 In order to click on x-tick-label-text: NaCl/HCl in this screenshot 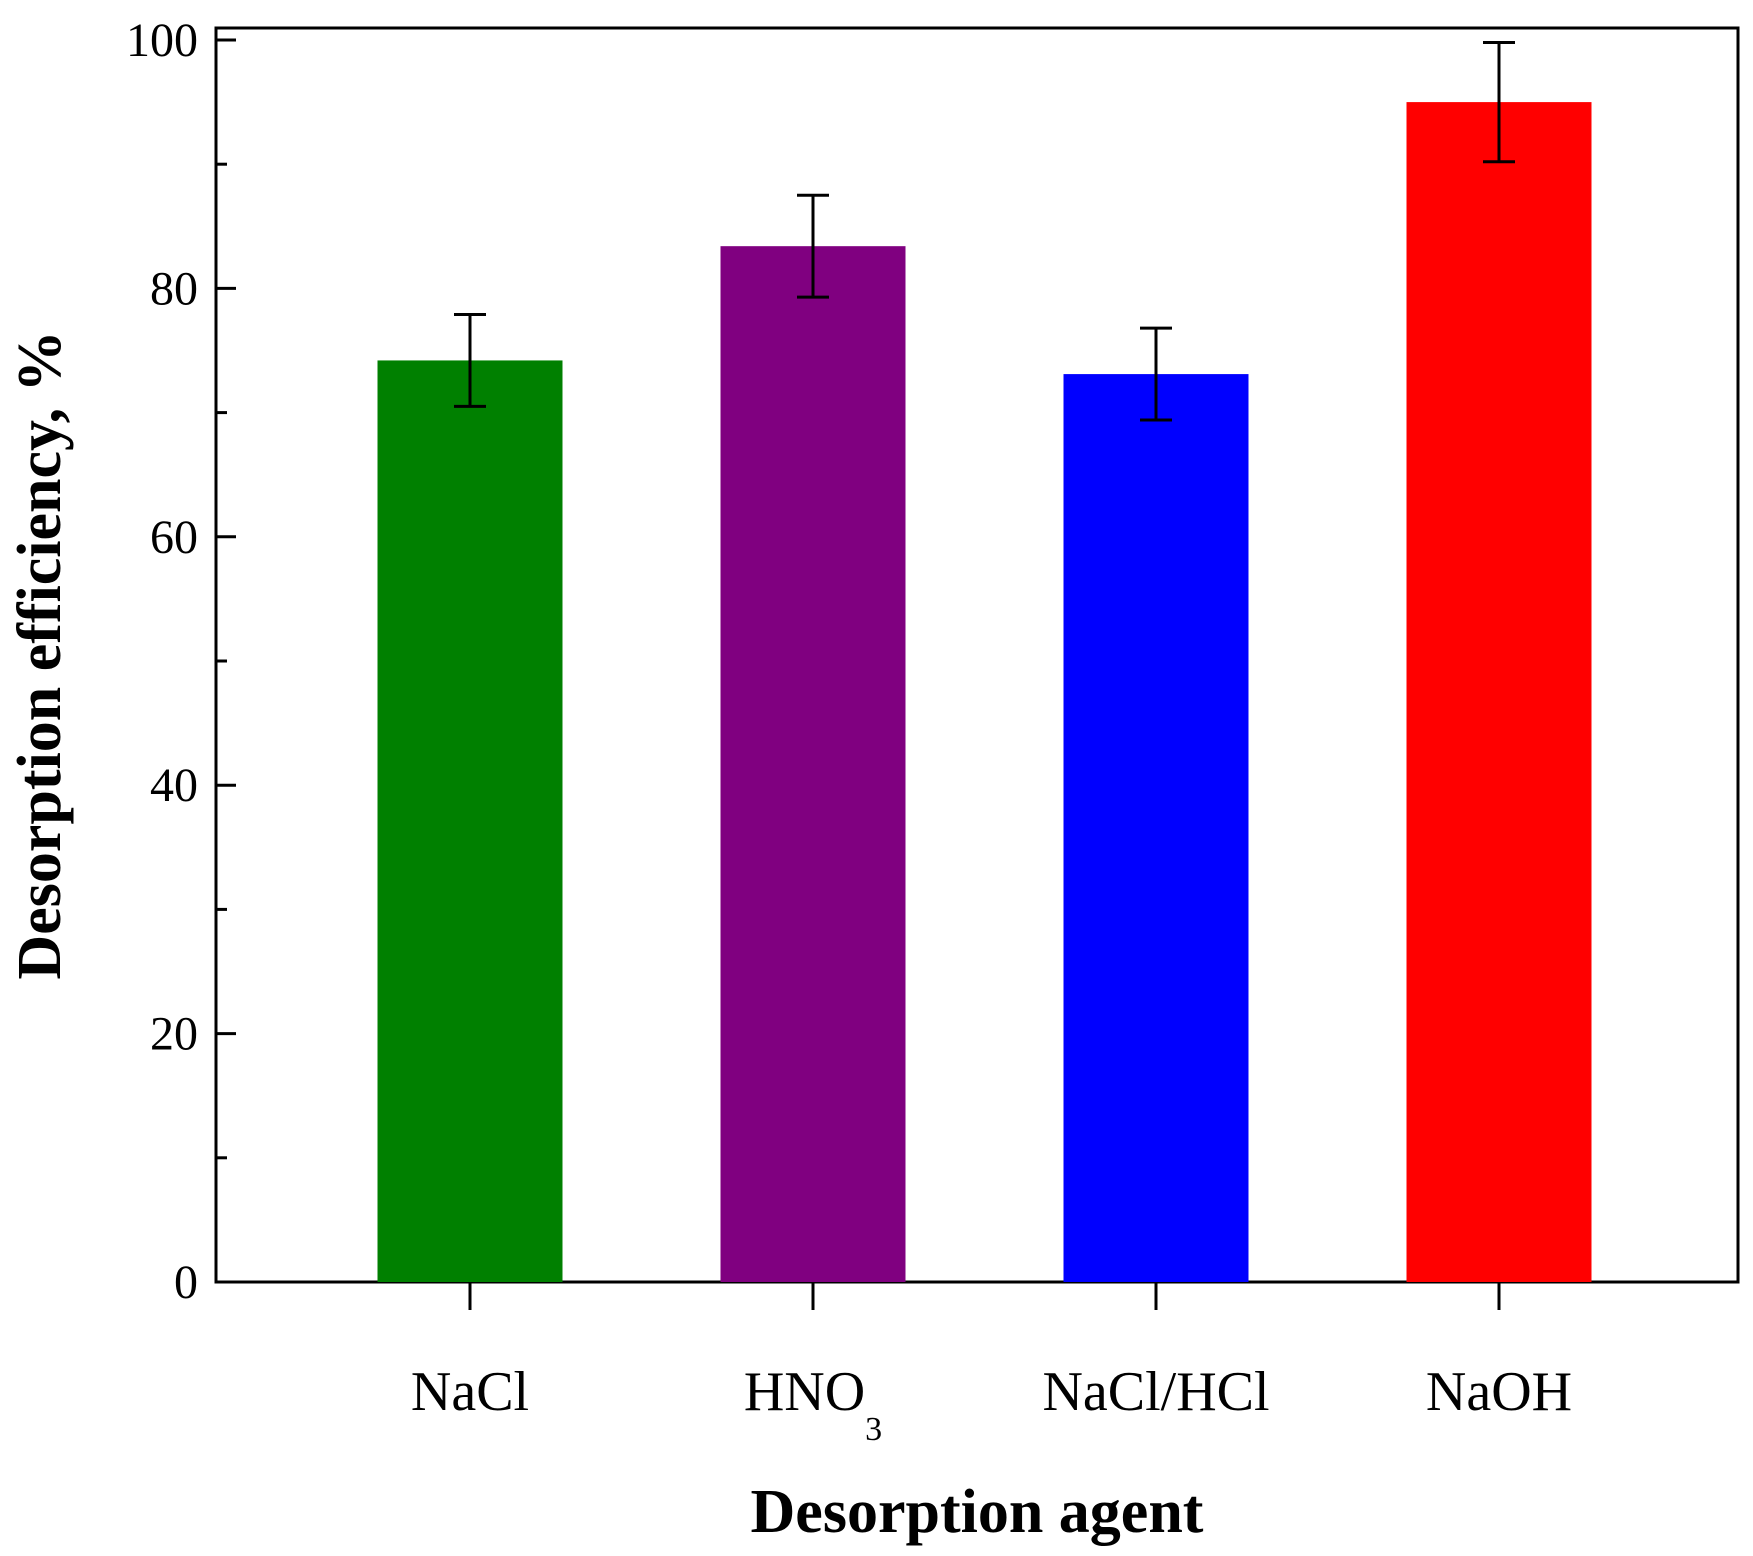, I will do `click(1155, 1392)`.